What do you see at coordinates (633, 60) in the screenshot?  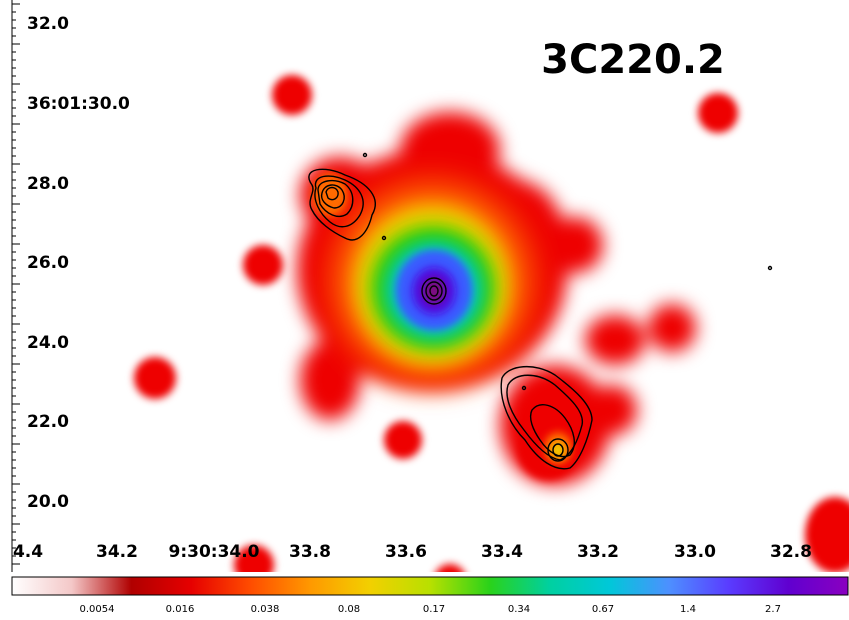 I see `source-title: 3C220.2` at bounding box center [633, 60].